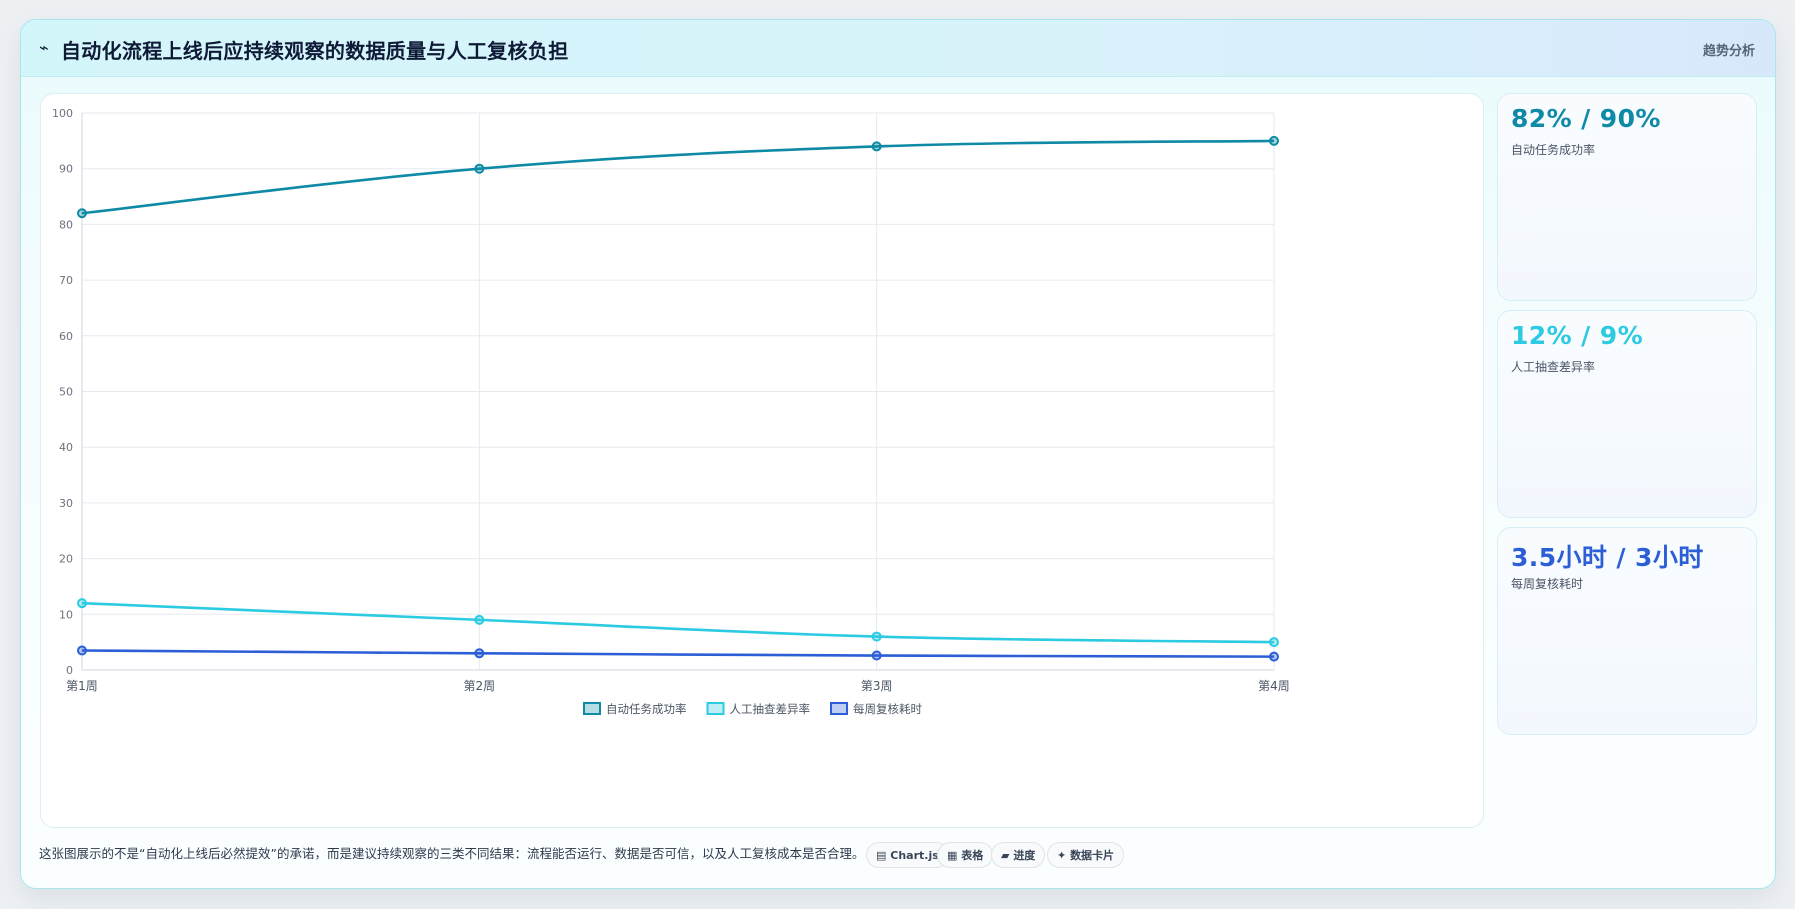 The width and height of the screenshot is (1795, 909). What do you see at coordinates (66, 559) in the screenshot?
I see `y-tick-label: 20` at bounding box center [66, 559].